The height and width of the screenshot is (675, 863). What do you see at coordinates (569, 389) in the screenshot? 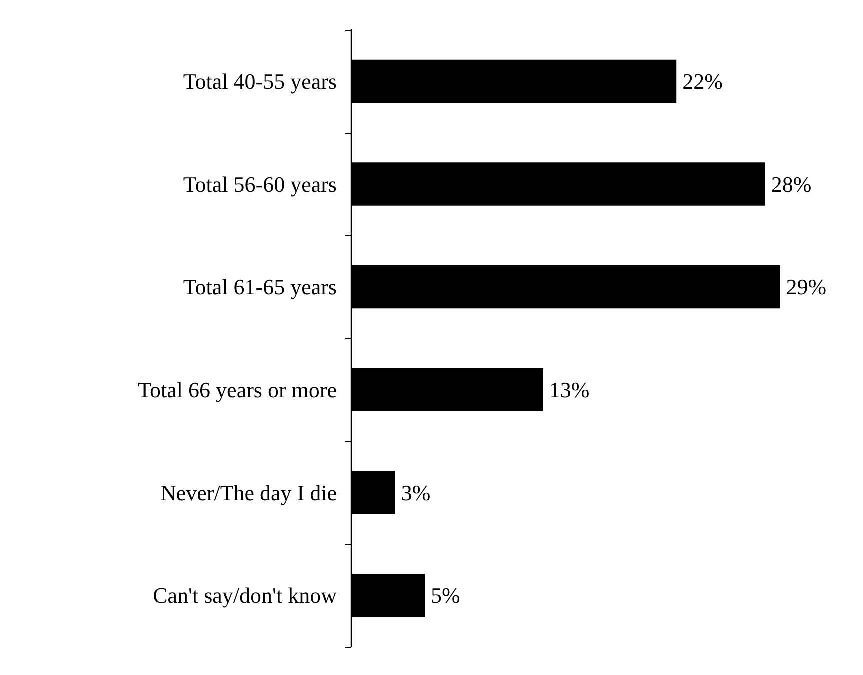
I see `data-label: 13%` at bounding box center [569, 389].